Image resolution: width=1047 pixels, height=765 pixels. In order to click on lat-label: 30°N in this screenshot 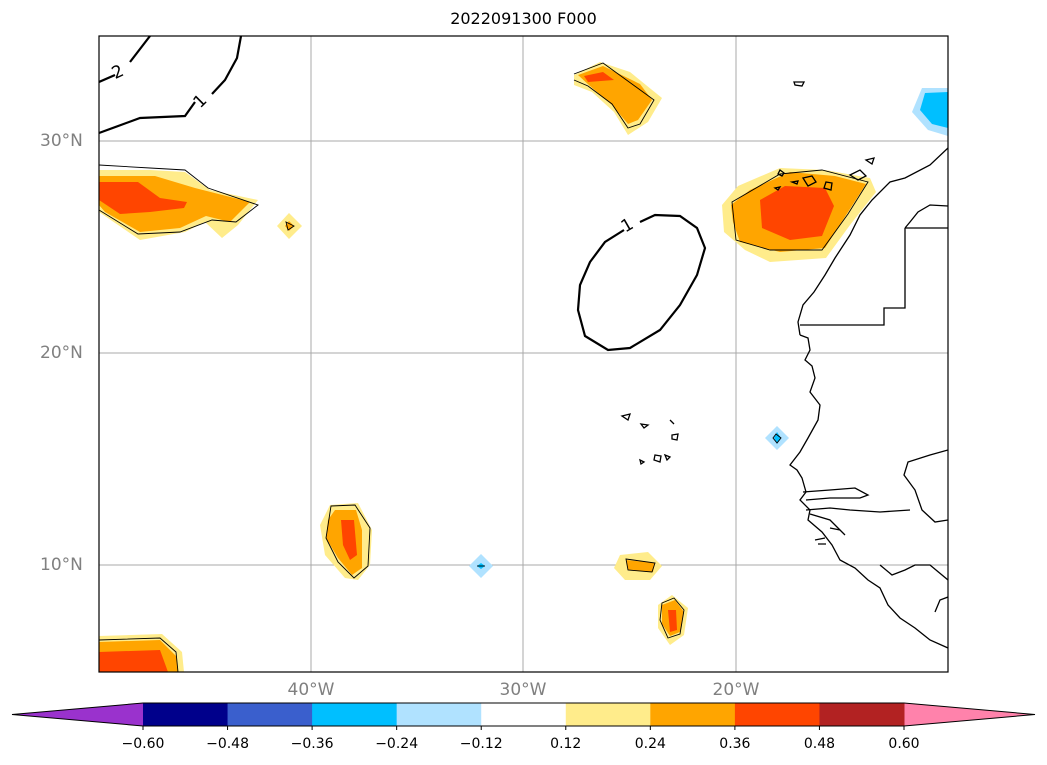, I will do `click(61, 141)`.